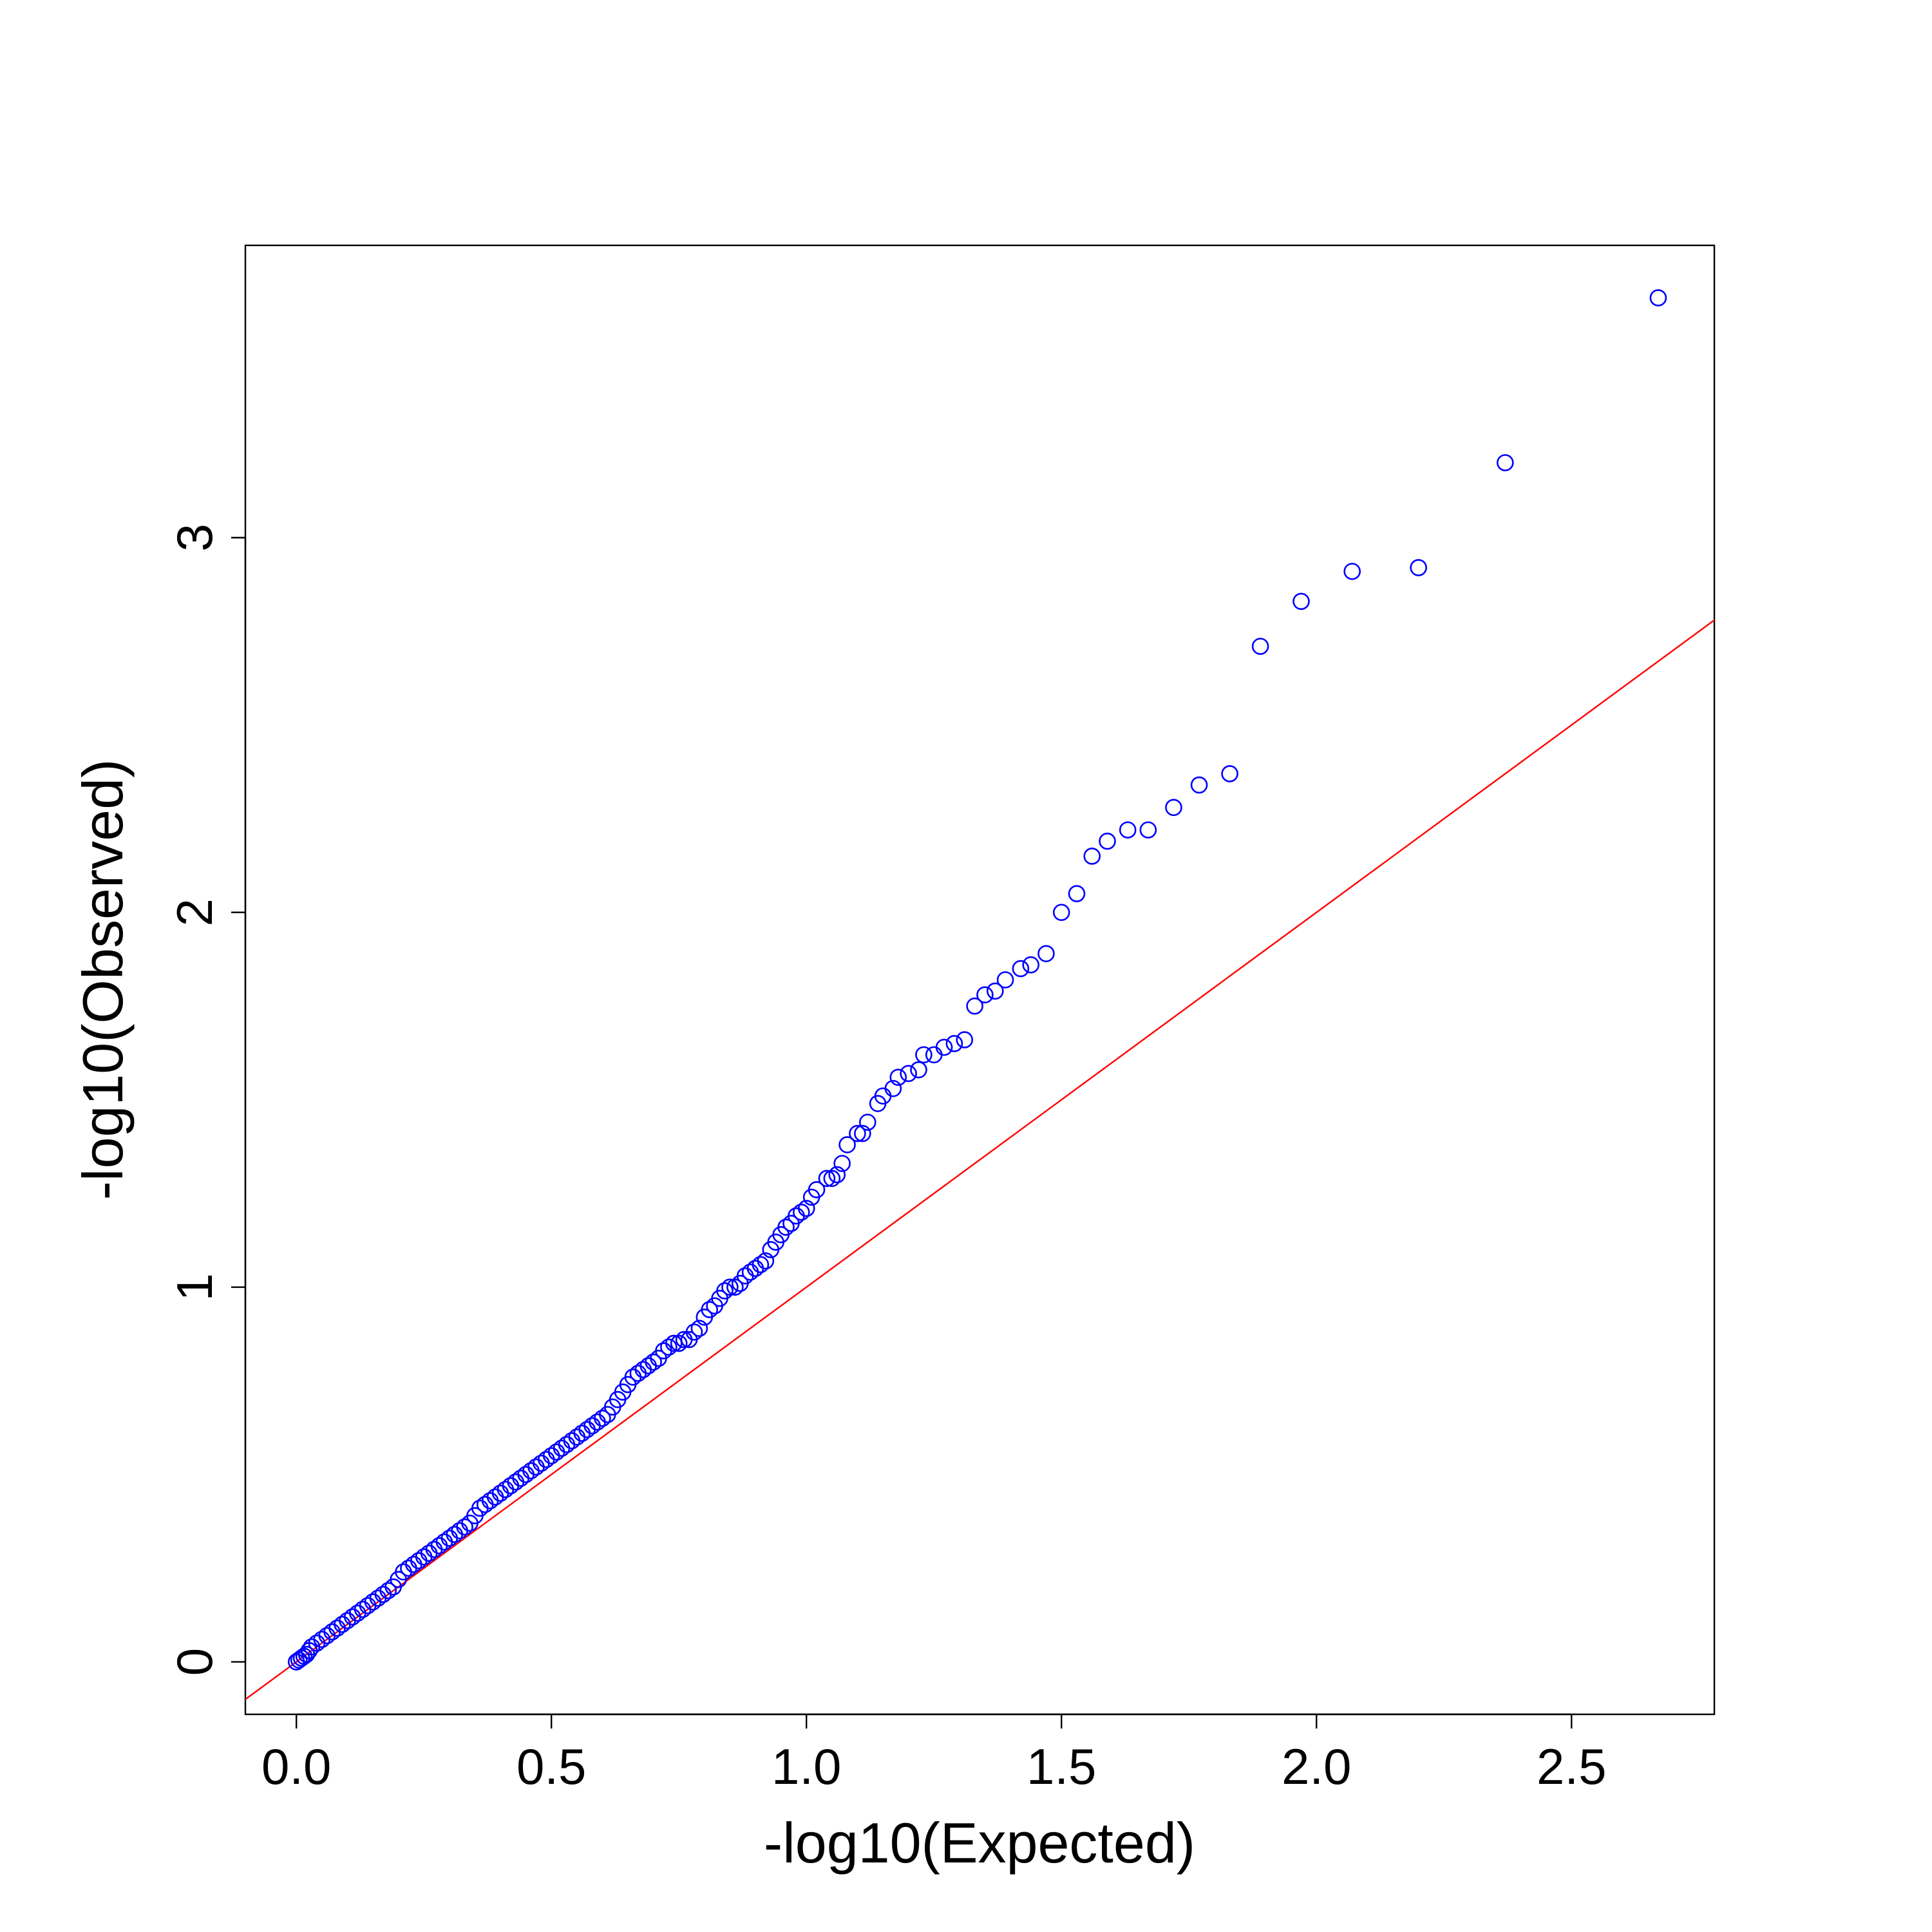 This screenshot has width=1932, height=1932. Describe the element at coordinates (296, 1766) in the screenshot. I see `x-tick-label: 0.0` at that location.